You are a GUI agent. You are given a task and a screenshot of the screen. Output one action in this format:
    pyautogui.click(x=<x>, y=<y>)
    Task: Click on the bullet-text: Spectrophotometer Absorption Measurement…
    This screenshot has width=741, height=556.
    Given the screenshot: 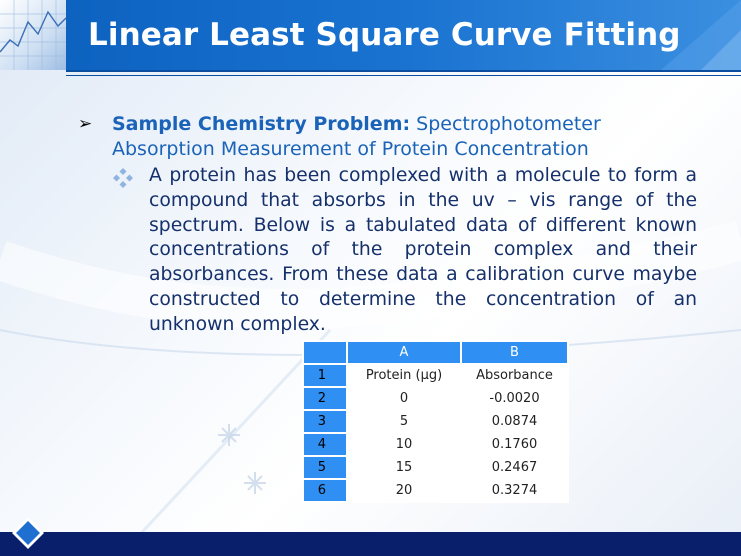 What is the action you would take?
    pyautogui.click(x=356, y=136)
    